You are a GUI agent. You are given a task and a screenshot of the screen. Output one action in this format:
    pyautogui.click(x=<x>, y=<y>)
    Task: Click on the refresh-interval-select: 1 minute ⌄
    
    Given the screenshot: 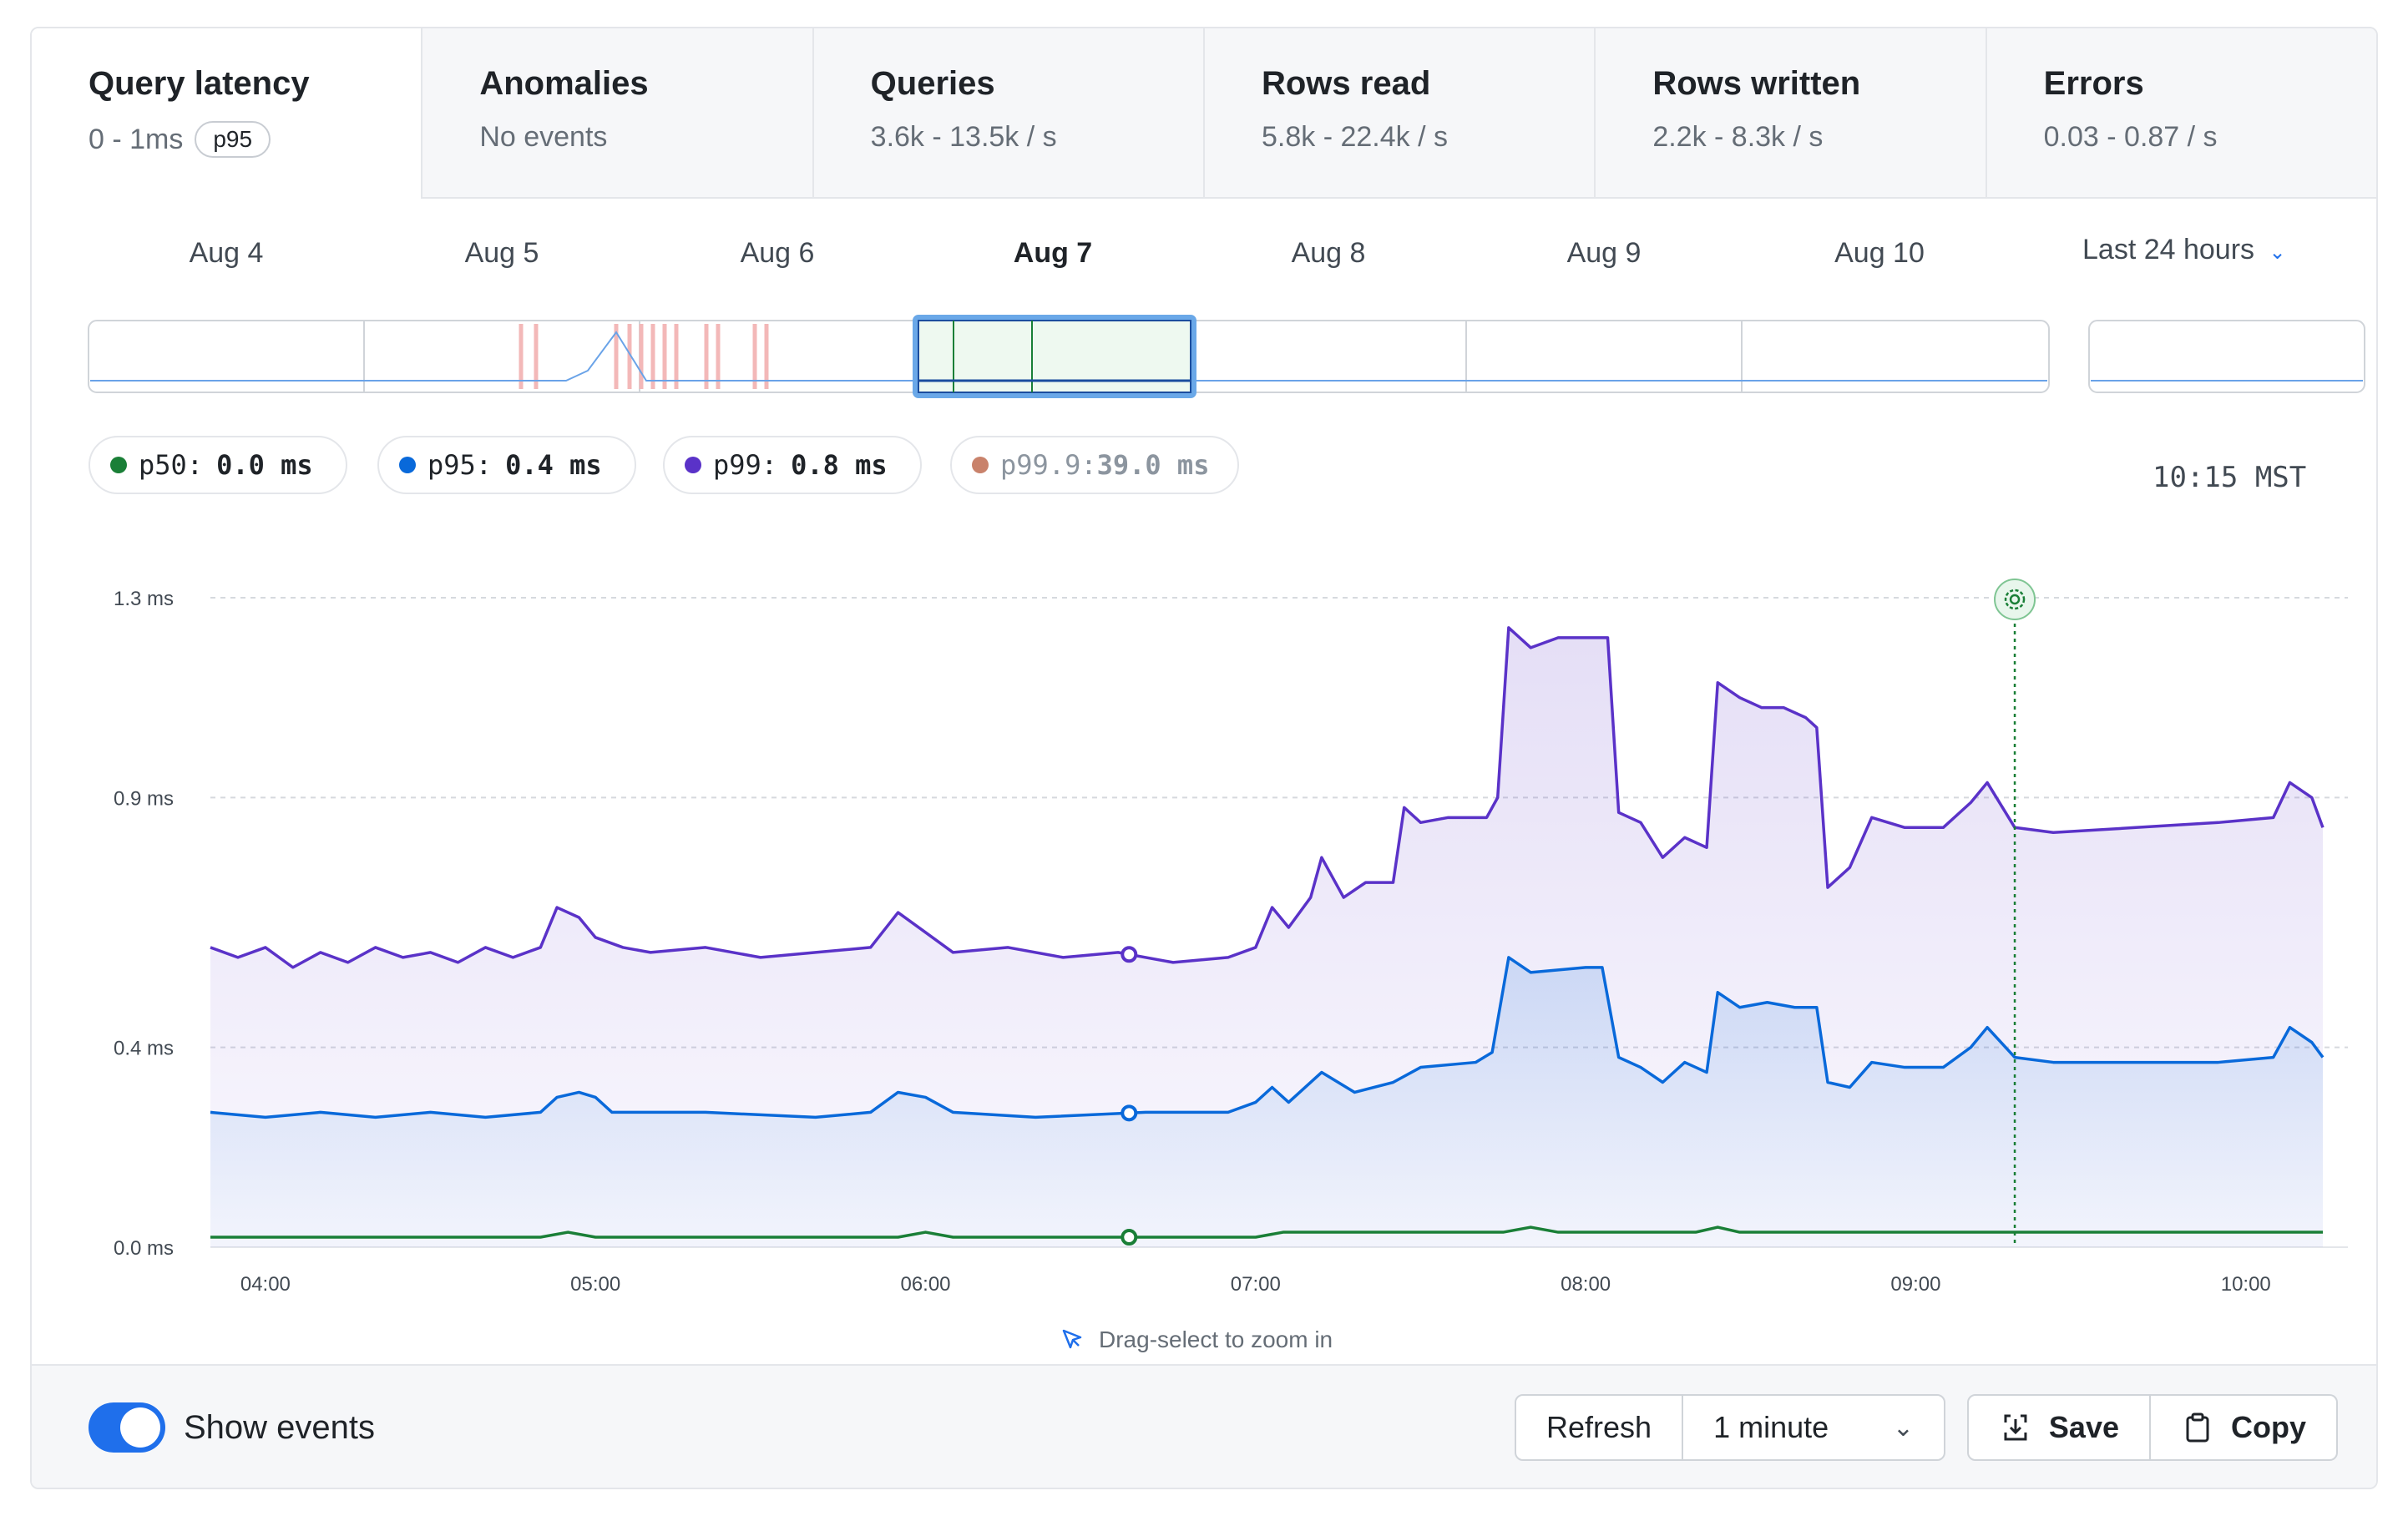 What is the action you would take?
    pyautogui.click(x=1813, y=1428)
    